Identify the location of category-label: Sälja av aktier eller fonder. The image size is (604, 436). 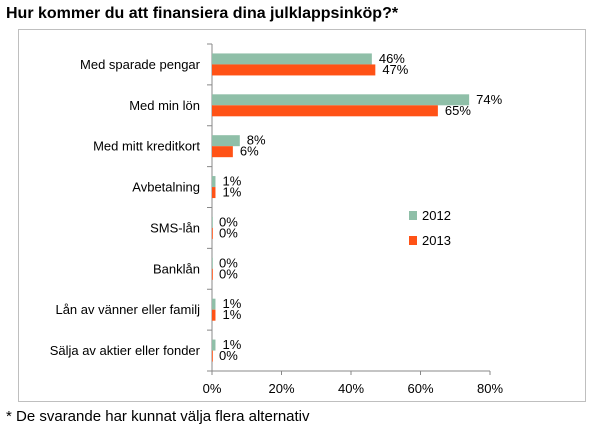
(125, 350).